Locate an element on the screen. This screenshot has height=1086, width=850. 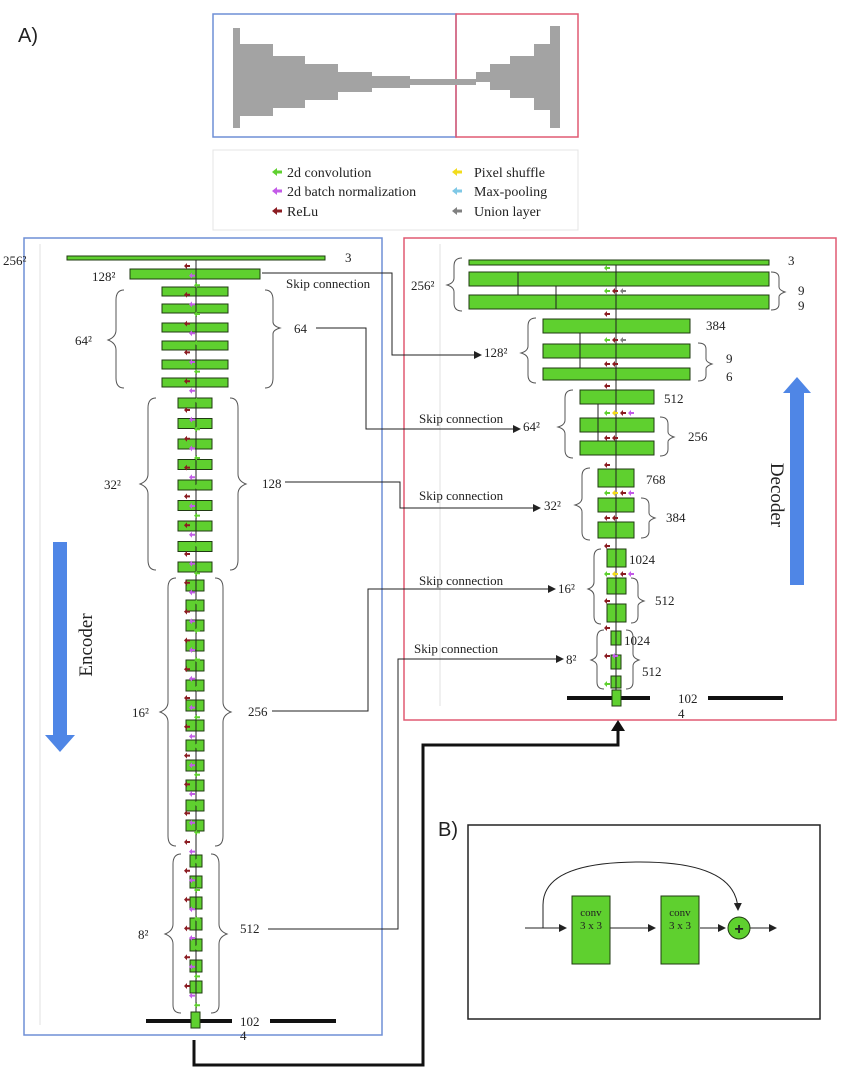
dec-ch-9a: 9 is located at coordinates (801, 290).